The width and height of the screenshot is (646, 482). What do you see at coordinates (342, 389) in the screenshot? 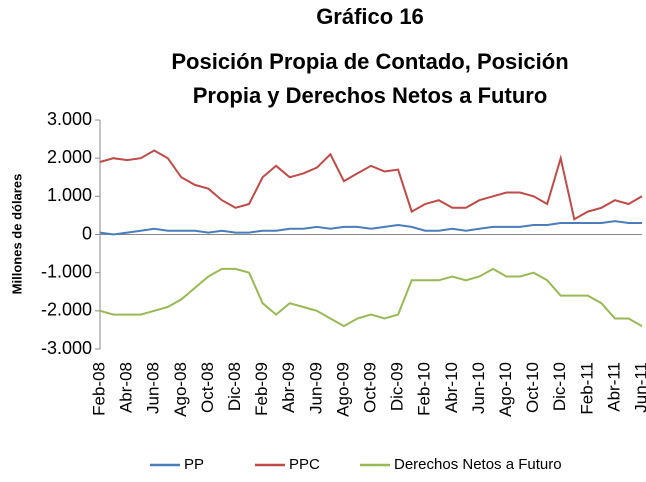
I see `x-tick-label: Ago-09` at bounding box center [342, 389].